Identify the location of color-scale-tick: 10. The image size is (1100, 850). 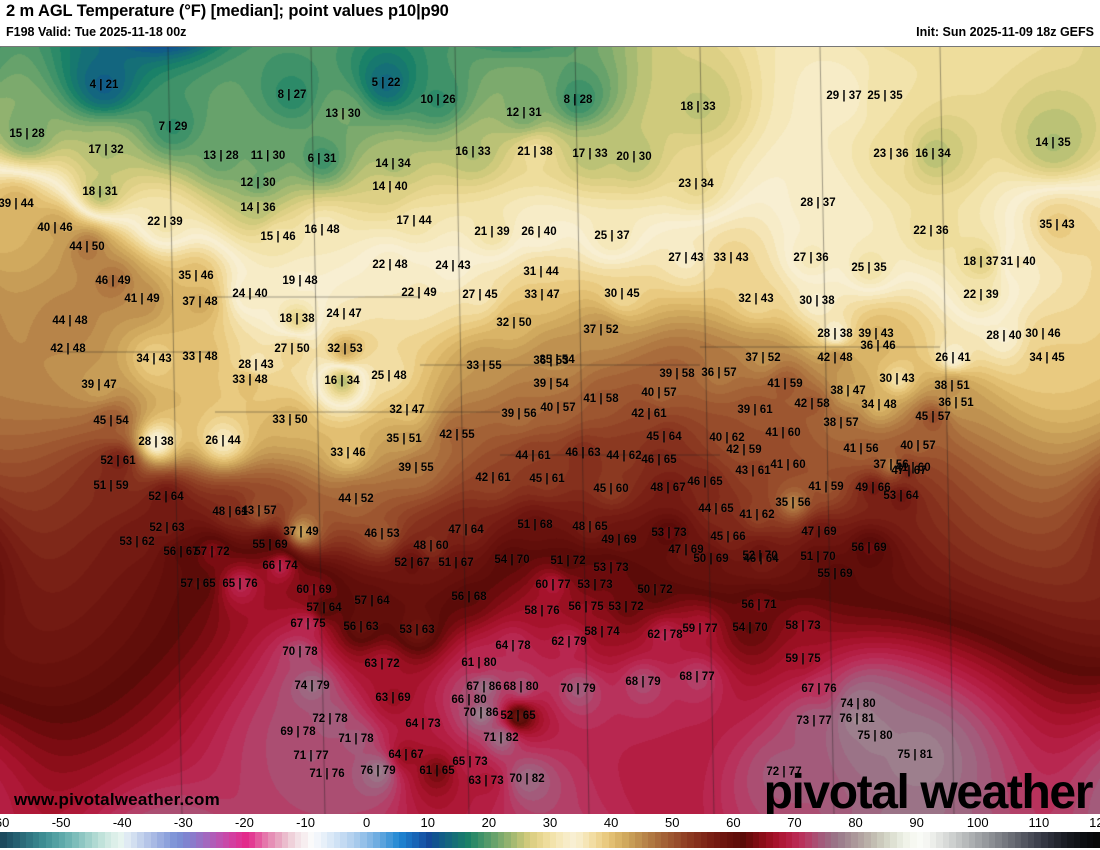
(427, 822).